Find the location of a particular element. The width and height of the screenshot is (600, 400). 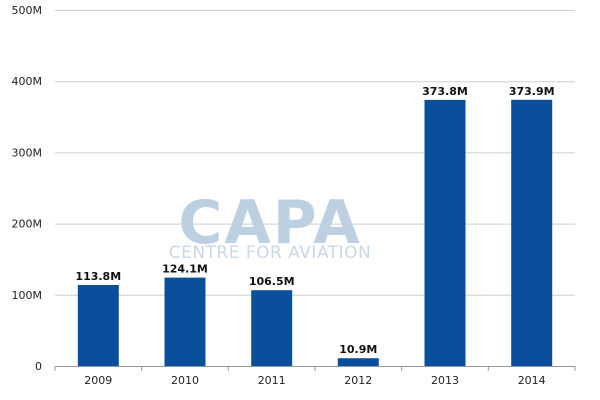

bar-2009 is located at coordinates (98, 325).